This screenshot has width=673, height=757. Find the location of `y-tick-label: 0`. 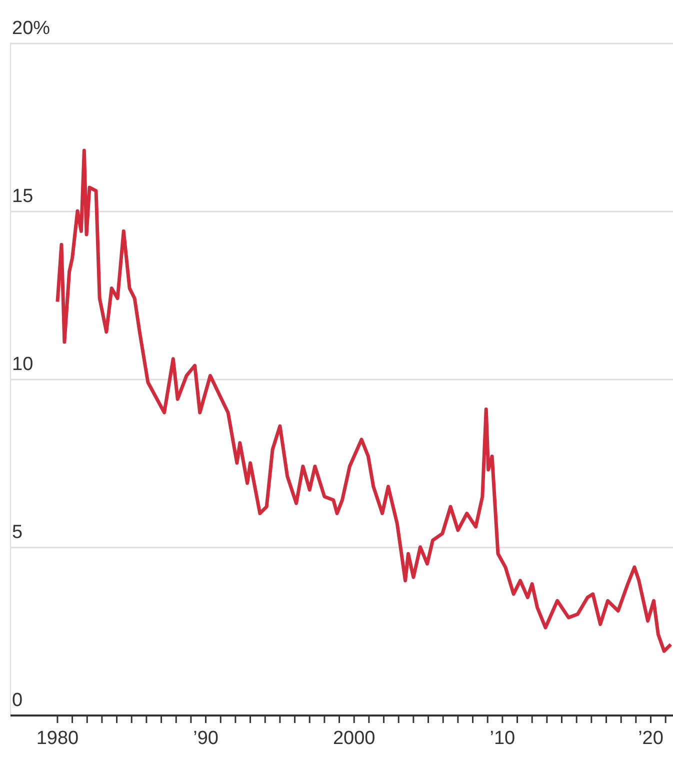

y-tick-label: 0 is located at coordinates (17, 700).